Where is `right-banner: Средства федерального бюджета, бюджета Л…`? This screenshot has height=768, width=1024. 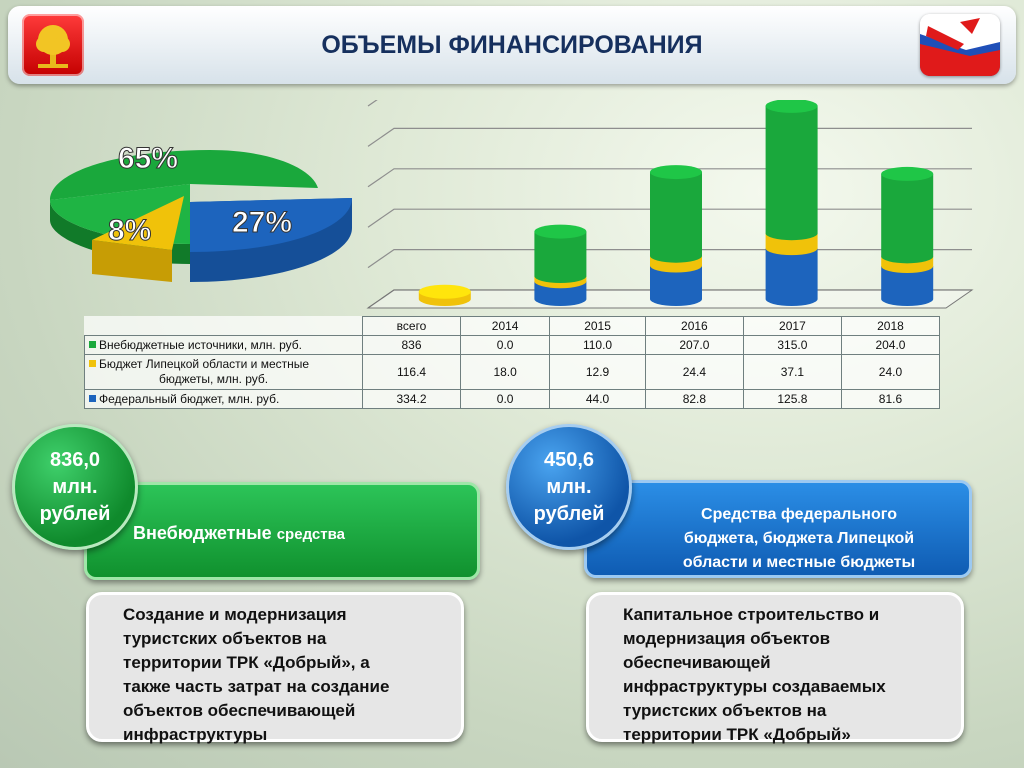
right-banner: Средства федерального бюджета, бюджета Л… is located at coordinates (778, 529).